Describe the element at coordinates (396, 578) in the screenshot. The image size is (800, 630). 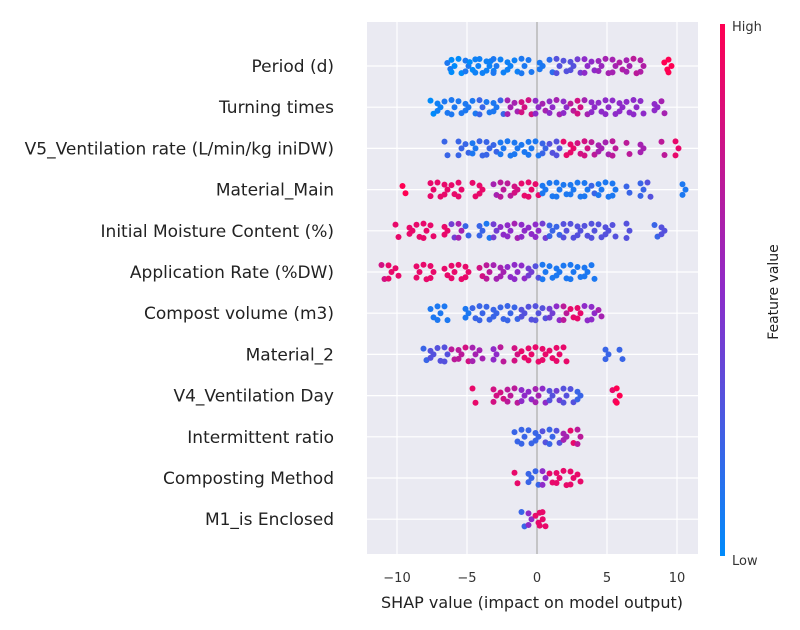
I see `x-tick-label: −10` at that location.